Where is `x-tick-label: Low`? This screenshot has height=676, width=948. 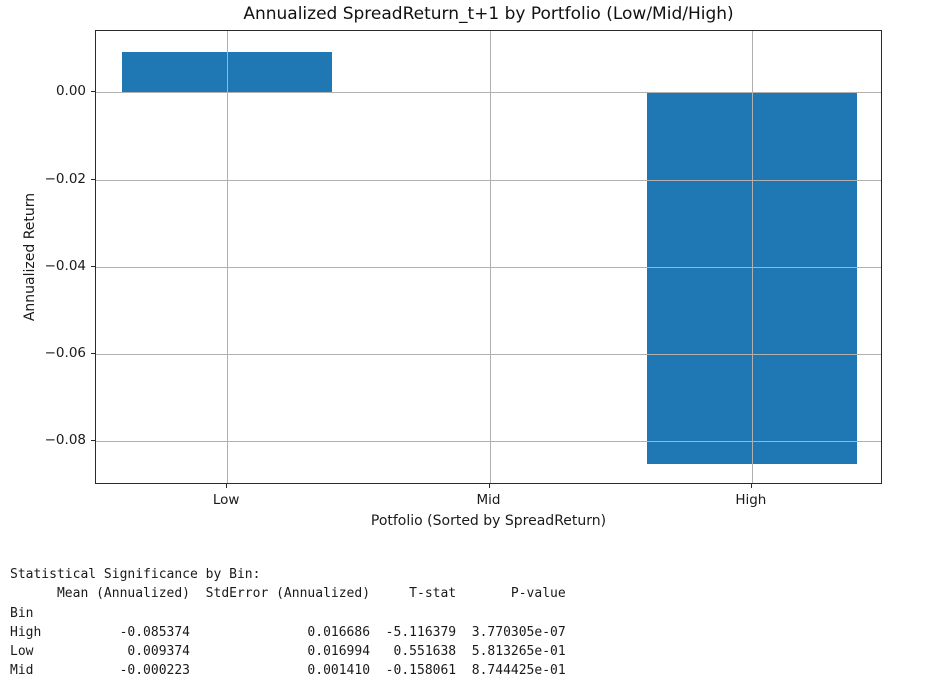
x-tick-label: Low is located at coordinates (226, 500).